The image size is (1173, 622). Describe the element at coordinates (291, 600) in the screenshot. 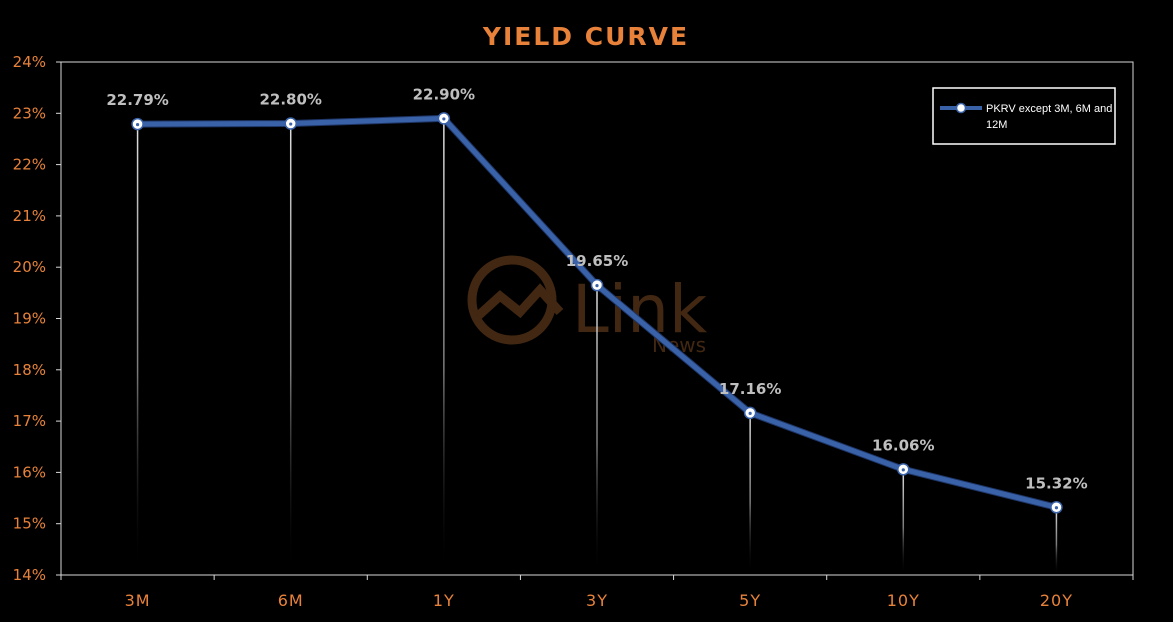

I see `x-tick-label: 6M` at that location.